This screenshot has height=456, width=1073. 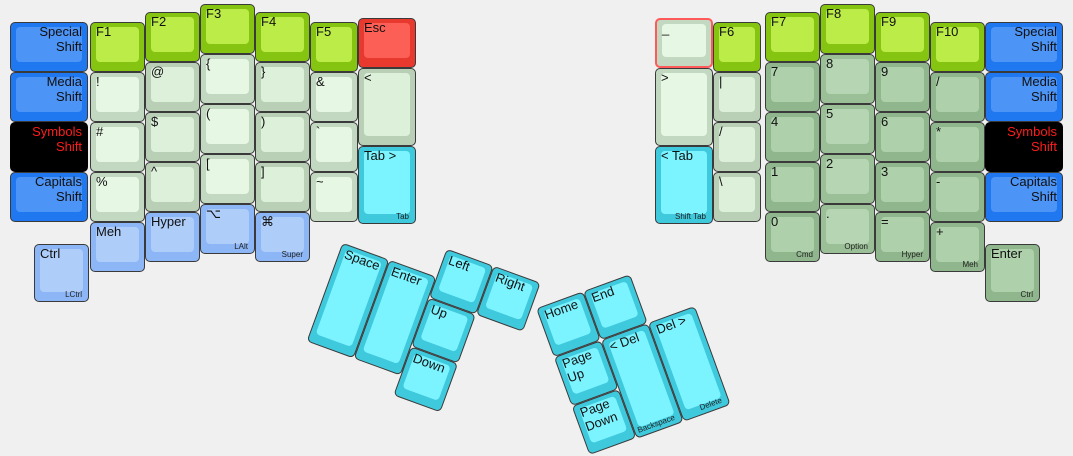 I want to click on key-right-f8-key: . Option, so click(x=847, y=229).